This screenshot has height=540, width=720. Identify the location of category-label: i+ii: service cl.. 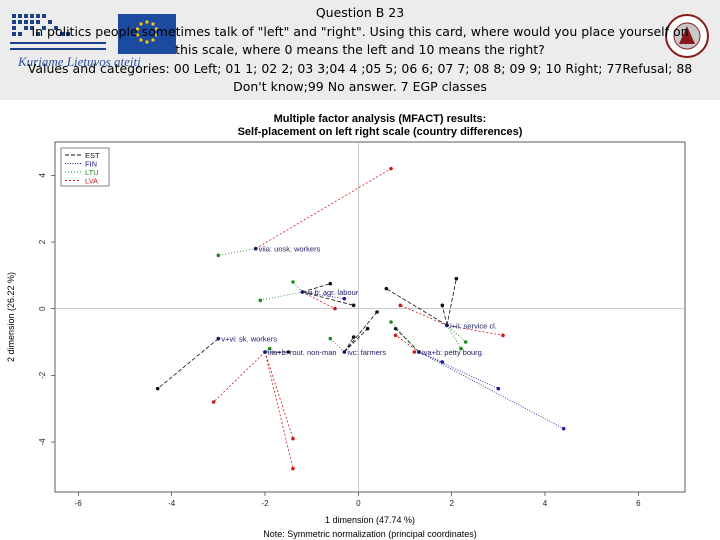
(473, 325).